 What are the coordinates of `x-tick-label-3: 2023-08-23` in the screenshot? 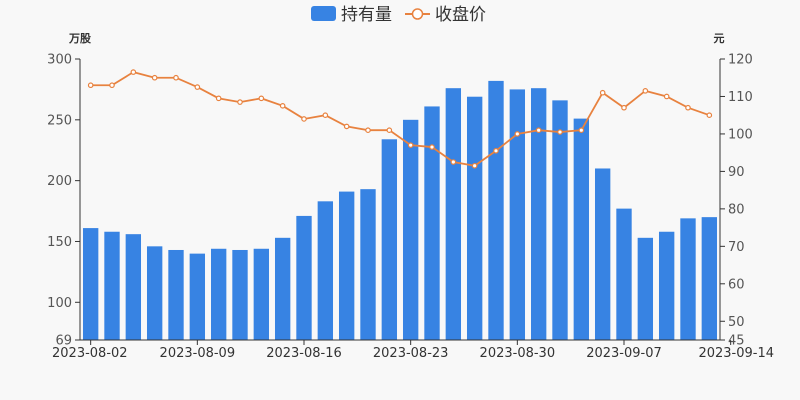 It's located at (411, 353).